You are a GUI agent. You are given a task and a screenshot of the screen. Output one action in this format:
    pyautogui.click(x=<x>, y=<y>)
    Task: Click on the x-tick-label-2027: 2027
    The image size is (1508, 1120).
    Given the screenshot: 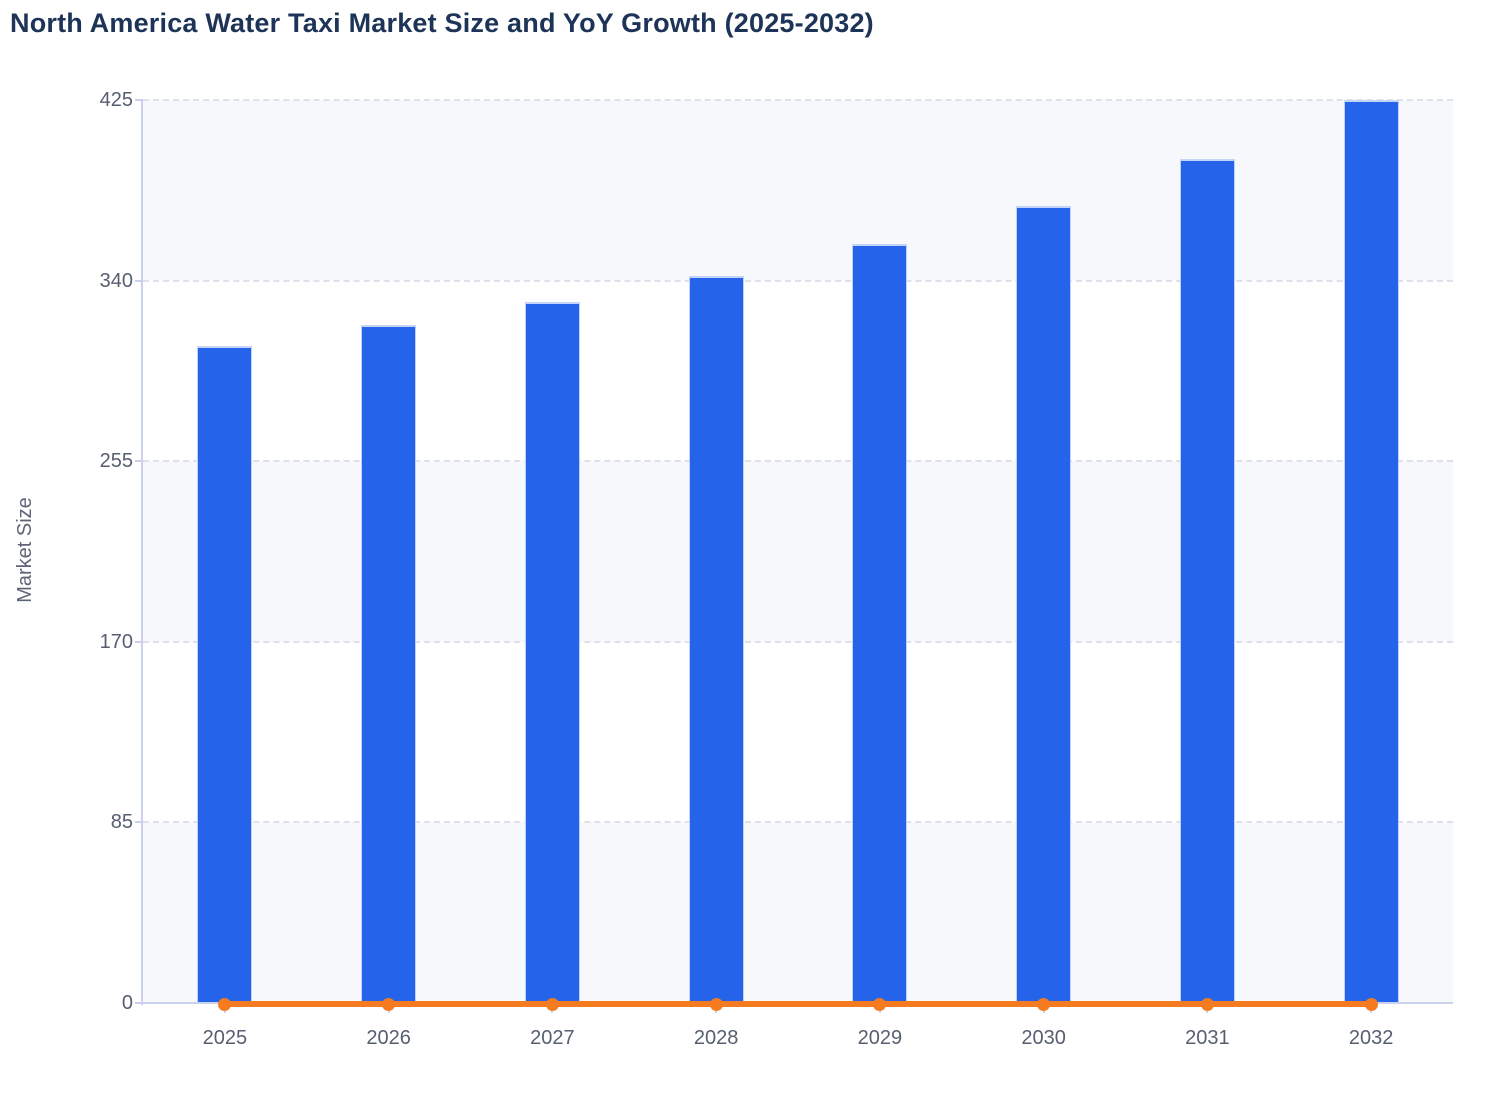 What is the action you would take?
    pyautogui.click(x=552, y=1038)
    